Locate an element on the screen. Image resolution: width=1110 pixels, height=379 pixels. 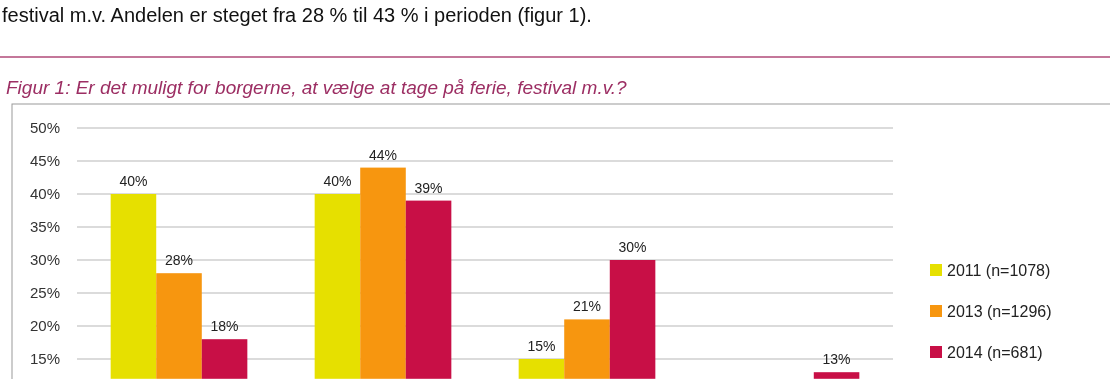
data-label: 28% is located at coordinates (179, 260).